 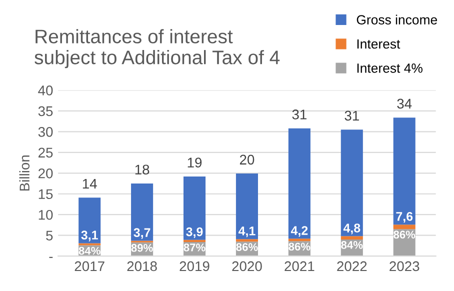 What do you see at coordinates (299, 266) in the screenshot?
I see `x-tick-label: 2021` at bounding box center [299, 266].